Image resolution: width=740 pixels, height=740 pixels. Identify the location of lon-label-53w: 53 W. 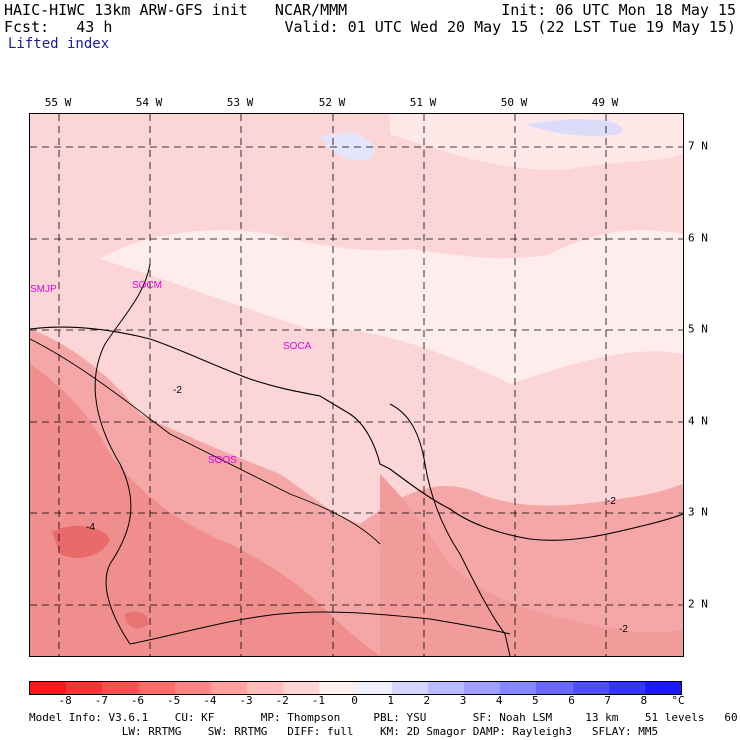
(240, 102).